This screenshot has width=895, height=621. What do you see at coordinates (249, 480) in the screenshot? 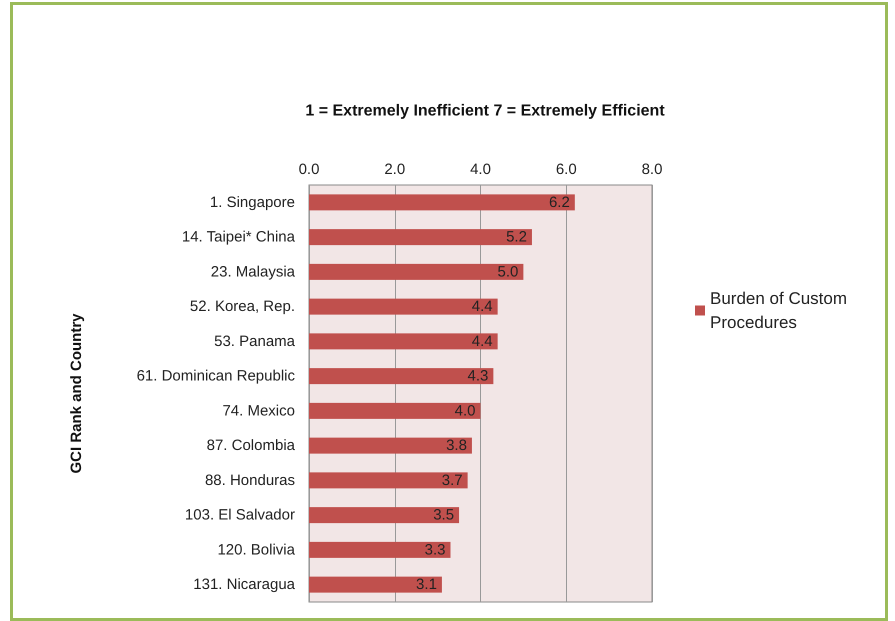
I see `y-tick-label: 88. Honduras` at bounding box center [249, 480].